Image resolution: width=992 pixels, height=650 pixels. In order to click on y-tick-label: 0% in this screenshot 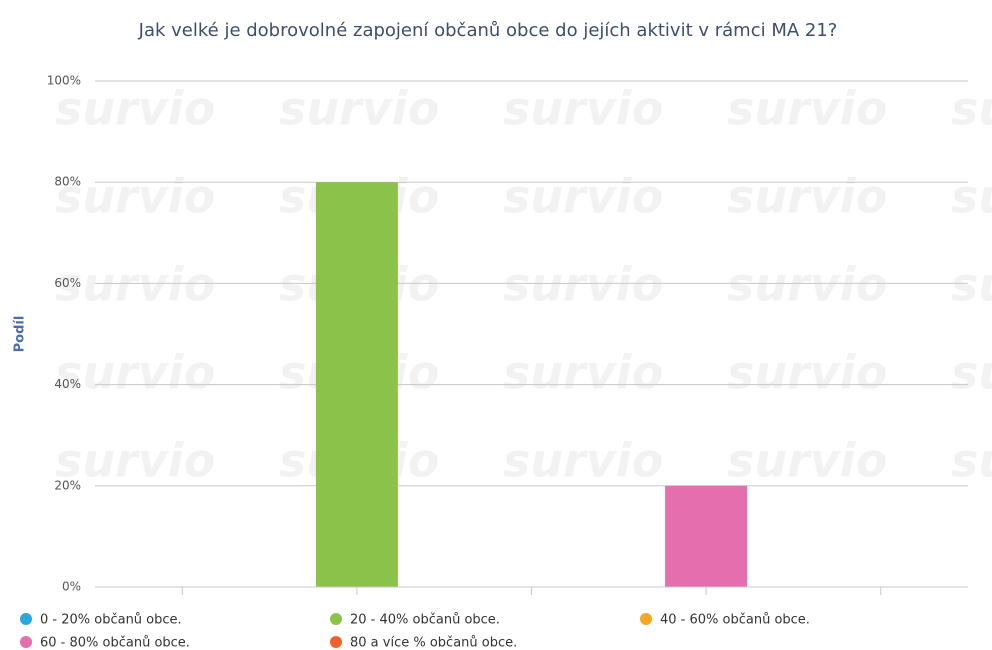, I will do `click(71, 587)`.